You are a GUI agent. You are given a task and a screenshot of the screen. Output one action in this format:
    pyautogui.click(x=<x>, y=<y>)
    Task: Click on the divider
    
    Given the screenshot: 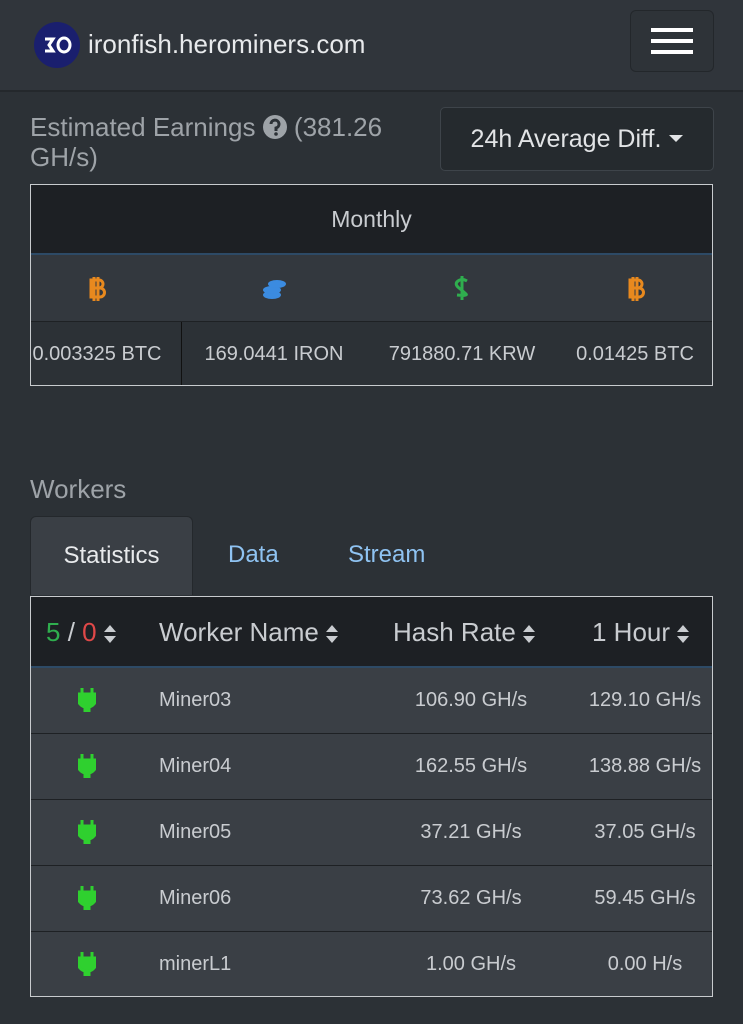 What is the action you would take?
    pyautogui.click(x=181, y=353)
    